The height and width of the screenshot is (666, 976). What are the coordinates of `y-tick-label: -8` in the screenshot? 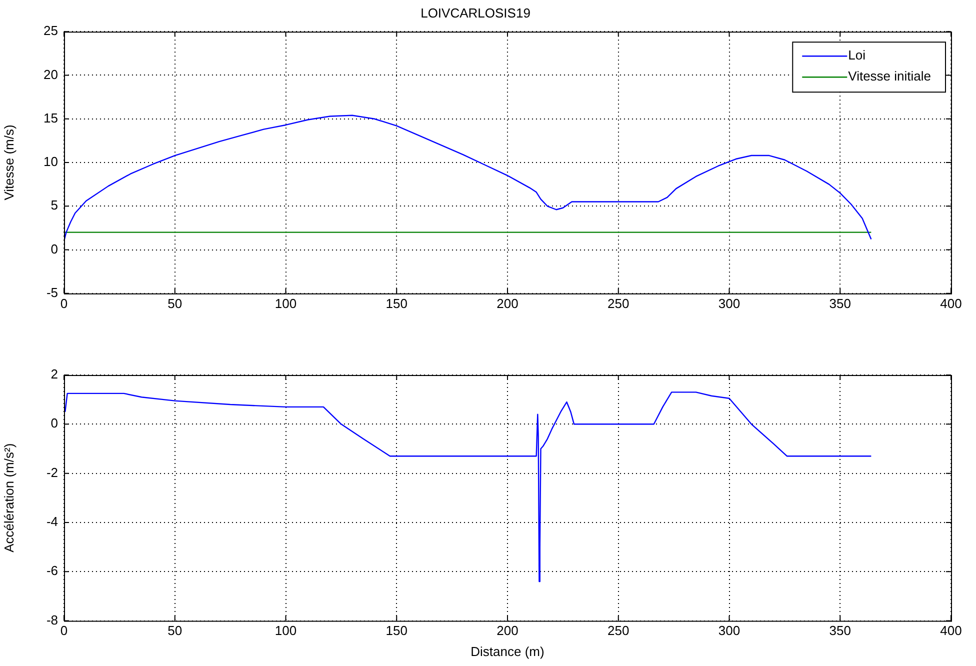 It's located at (52, 620).